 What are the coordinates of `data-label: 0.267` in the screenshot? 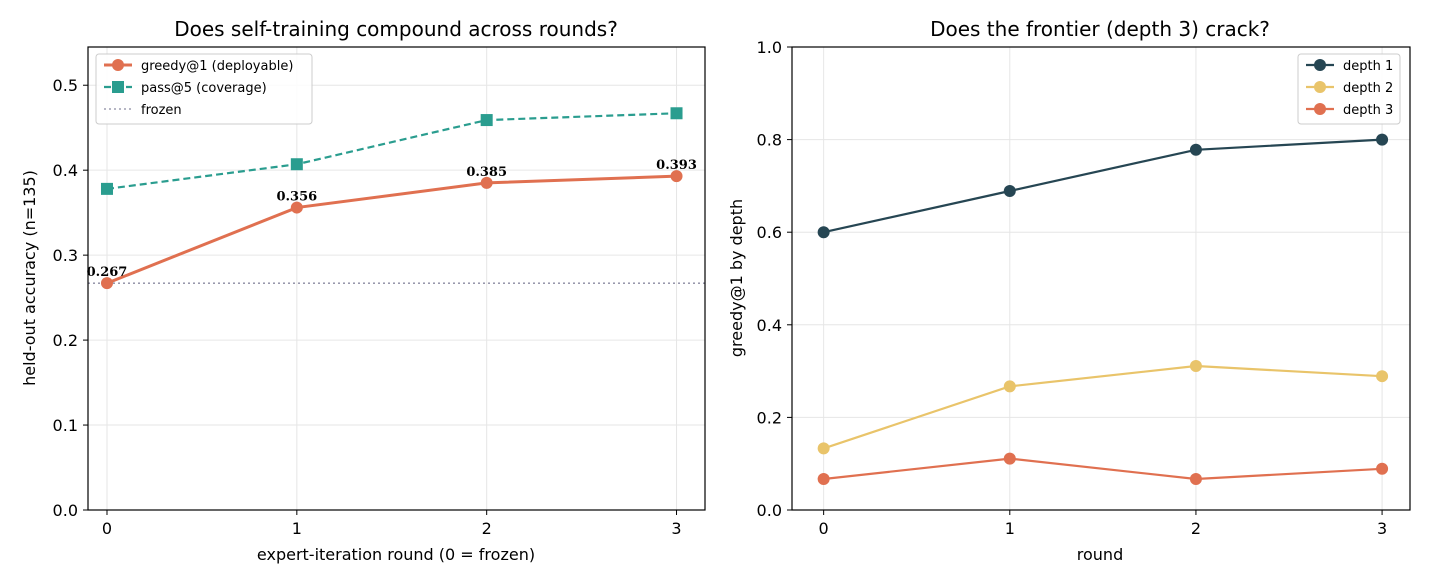 It's located at (107, 272).